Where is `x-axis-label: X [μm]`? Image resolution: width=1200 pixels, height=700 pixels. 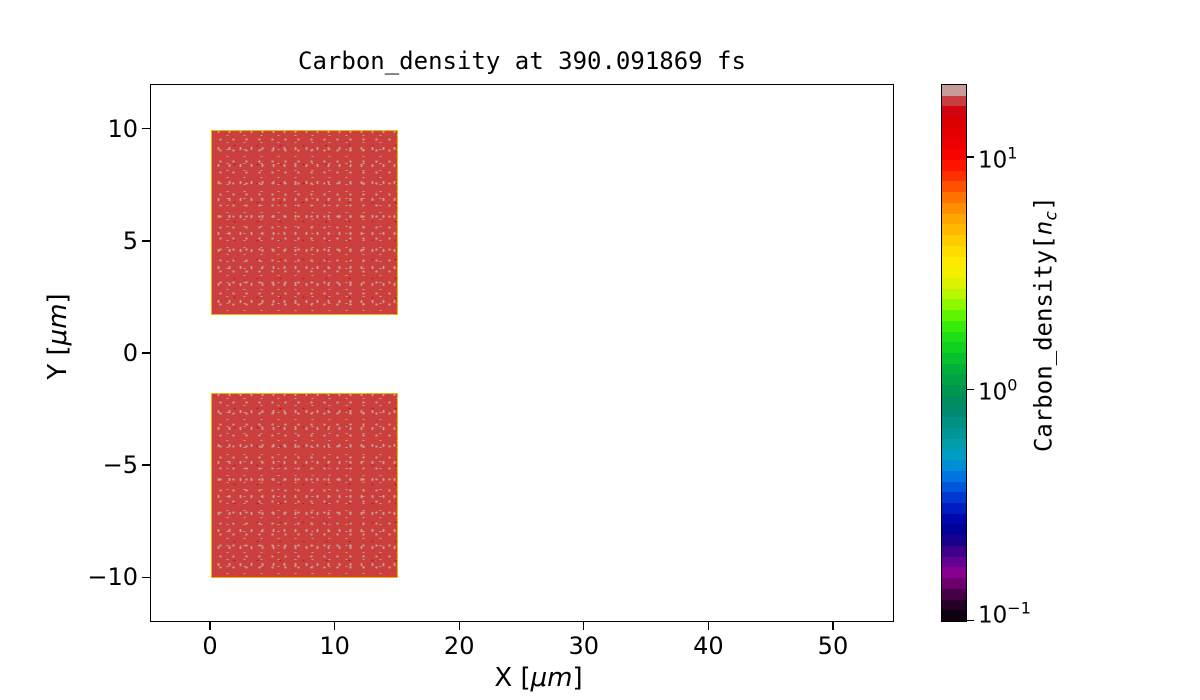 x-axis-label: X [μm] is located at coordinates (521, 669).